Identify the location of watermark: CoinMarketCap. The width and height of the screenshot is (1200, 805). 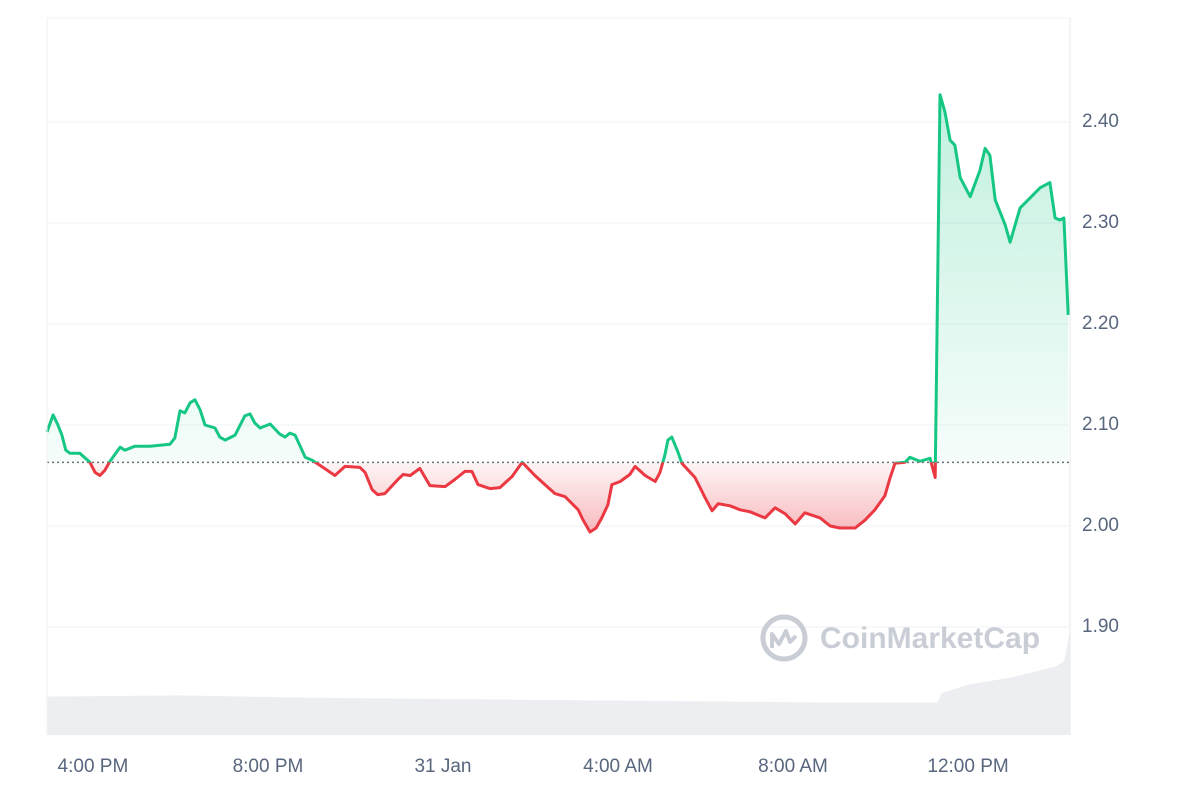
(900, 638).